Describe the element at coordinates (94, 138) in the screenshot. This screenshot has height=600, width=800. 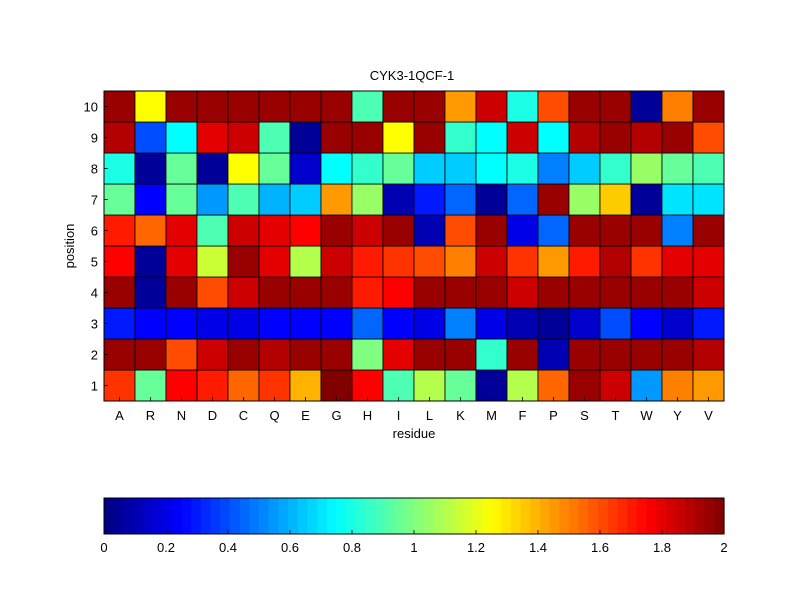
I see `y-tick-label: 9` at that location.